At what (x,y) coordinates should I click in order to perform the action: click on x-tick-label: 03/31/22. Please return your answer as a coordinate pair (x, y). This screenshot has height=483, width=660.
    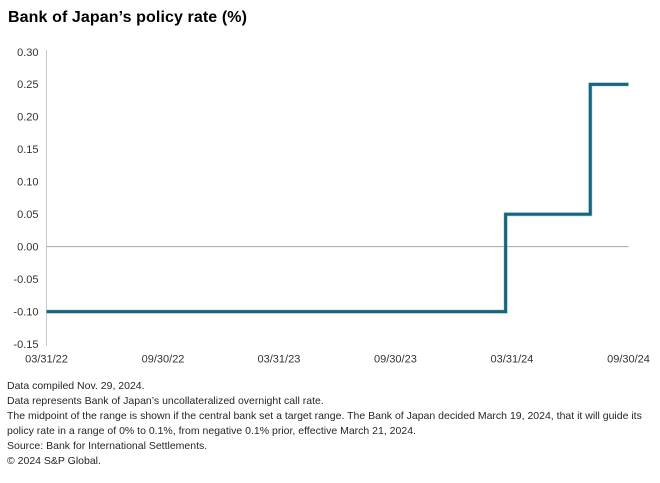
    Looking at the image, I should click on (46, 360).